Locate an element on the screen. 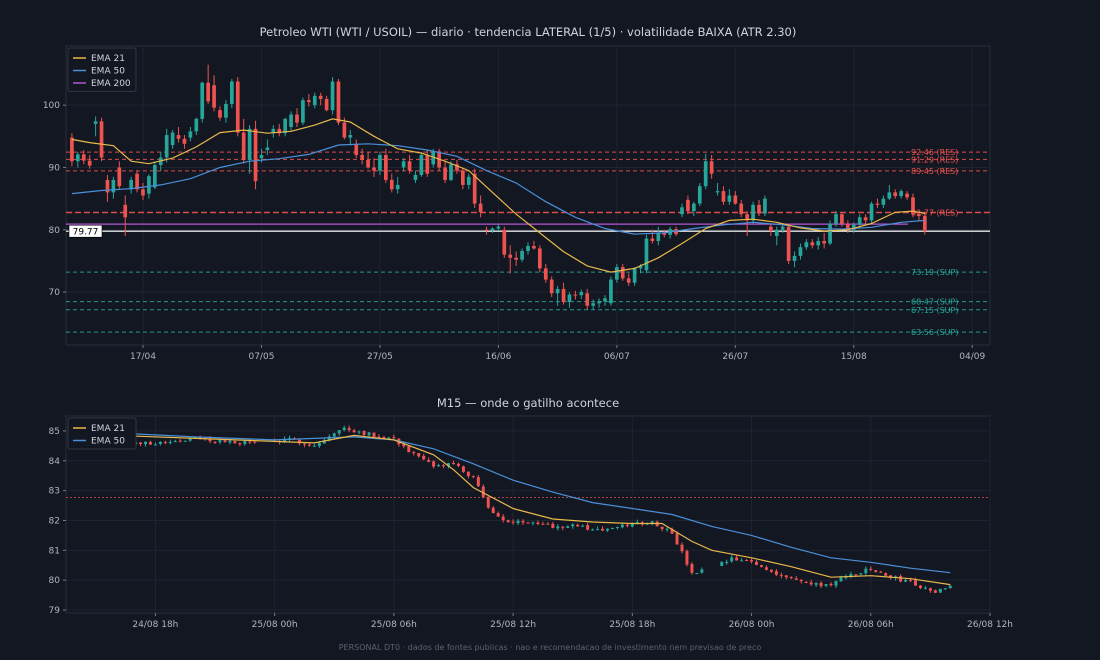 The image size is (1100, 660). y-tick-label: 82 is located at coordinates (54, 521).